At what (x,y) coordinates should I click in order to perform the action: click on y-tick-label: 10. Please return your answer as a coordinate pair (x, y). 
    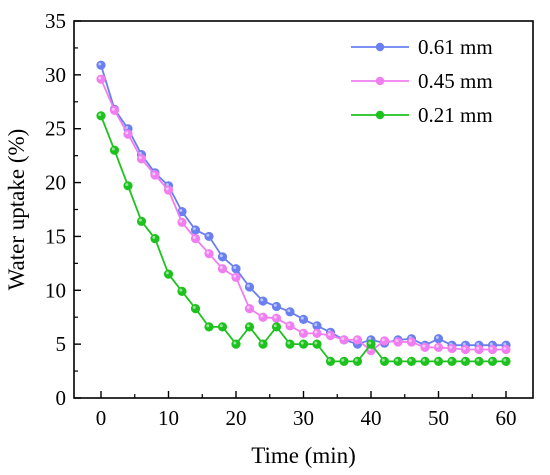
    Looking at the image, I should click on (55, 290).